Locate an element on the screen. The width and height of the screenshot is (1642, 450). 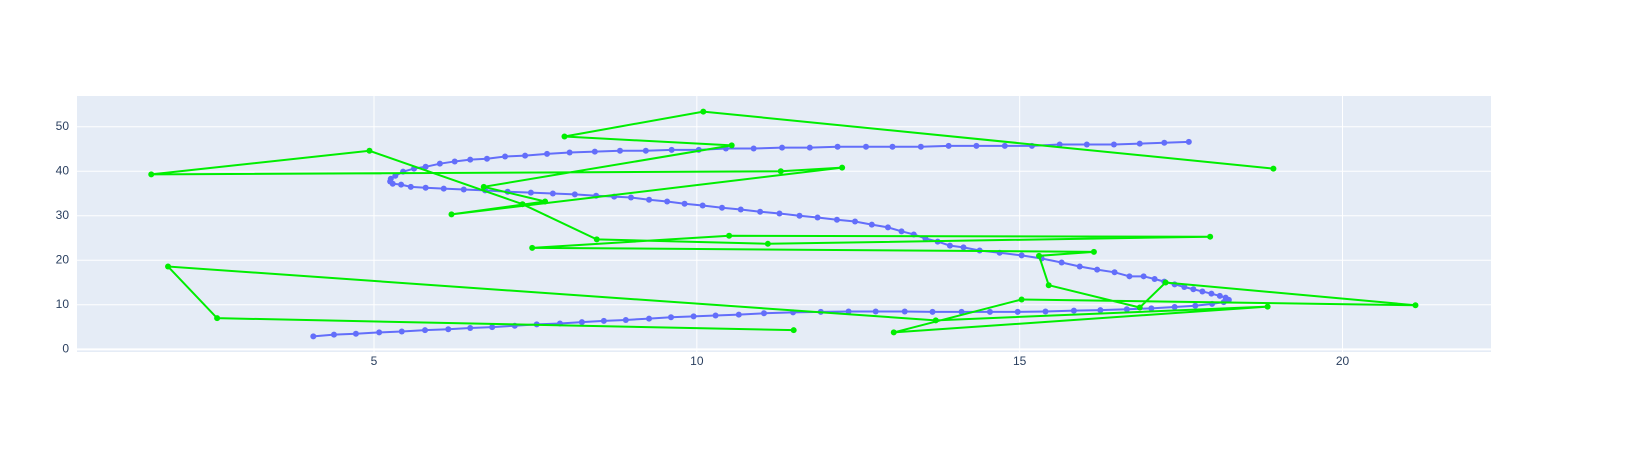
y-tick-label: 30 is located at coordinates (63, 215).